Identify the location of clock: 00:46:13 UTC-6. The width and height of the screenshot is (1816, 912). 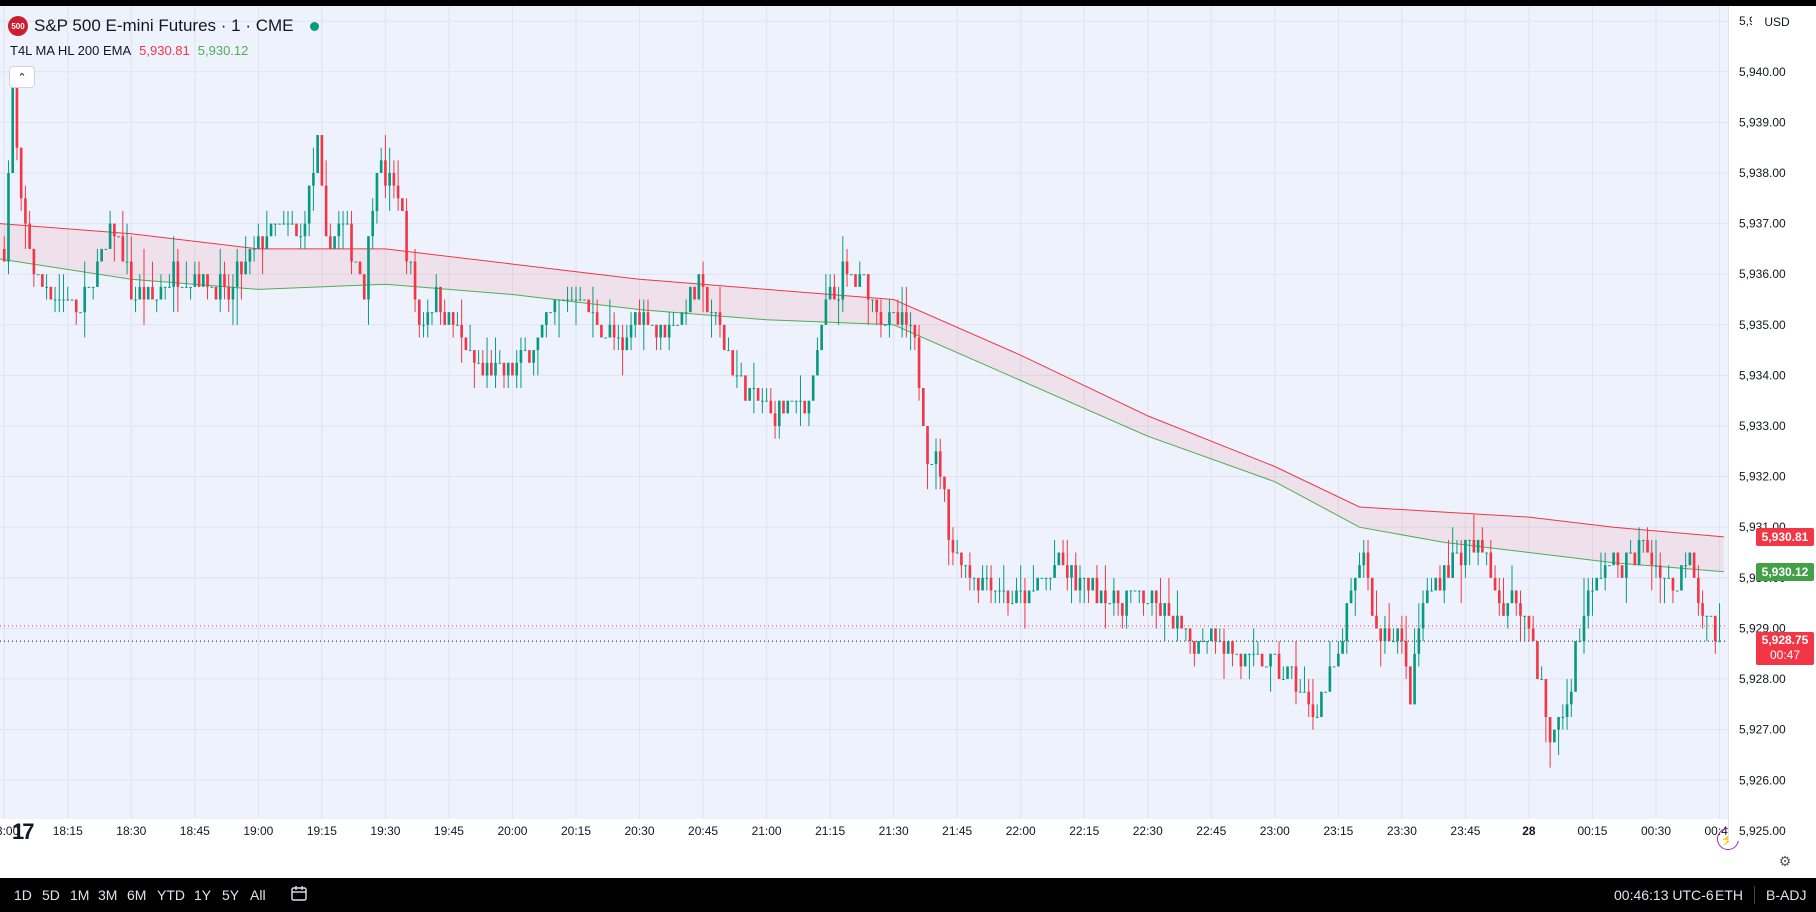
(1664, 895).